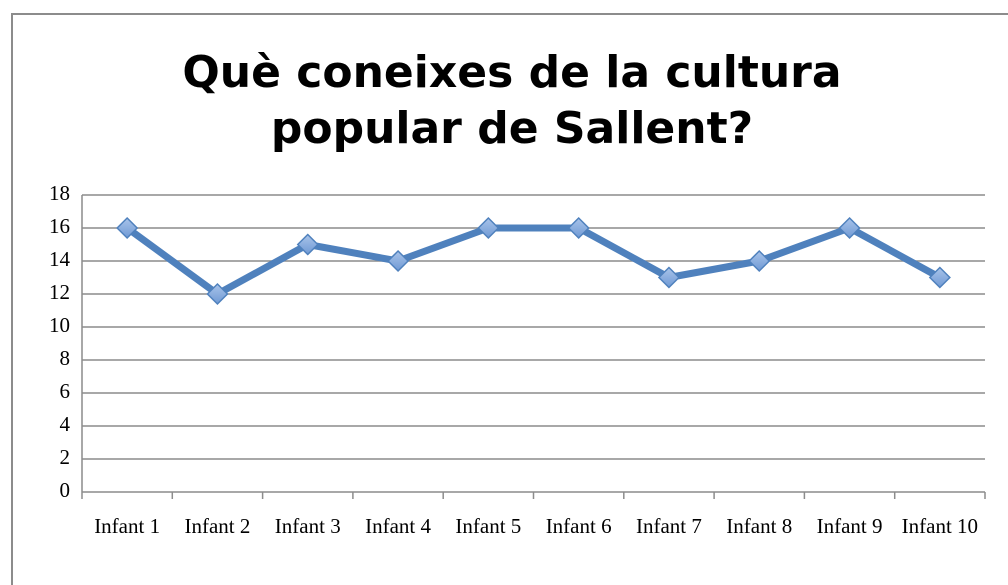  I want to click on x-tick-label: Infant 2, so click(217, 526).